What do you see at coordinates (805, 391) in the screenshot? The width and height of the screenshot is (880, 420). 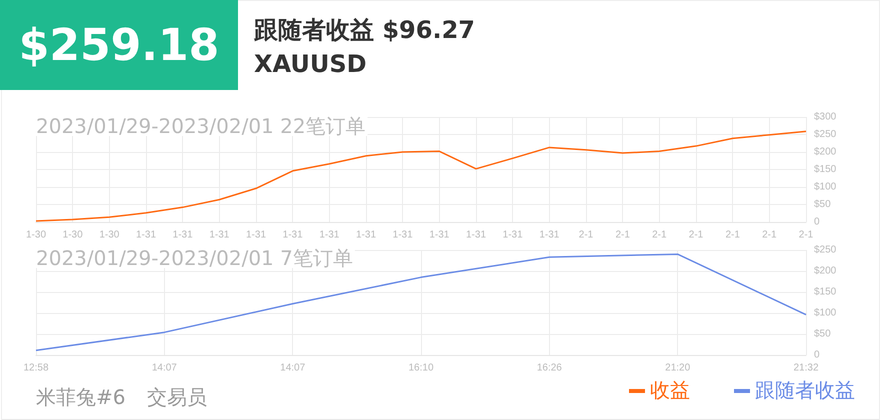 I see `legend-label: 跟随者收益` at bounding box center [805, 391].